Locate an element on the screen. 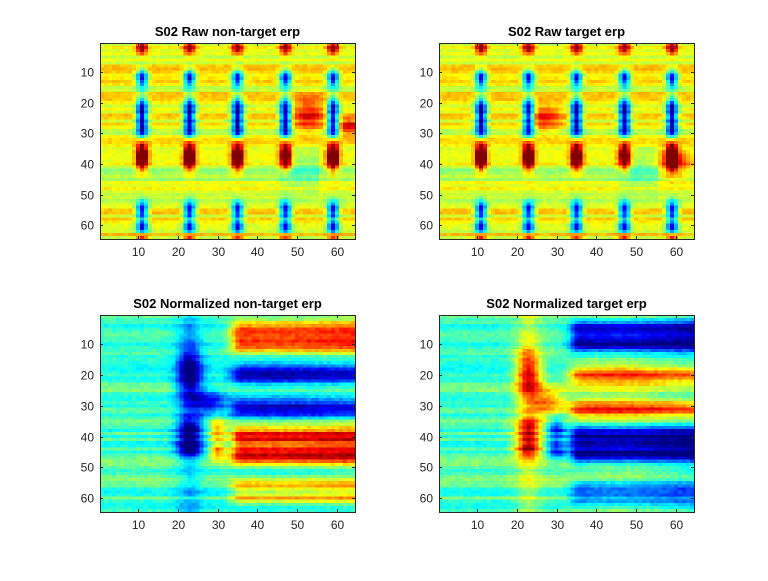  x-tick-label: 10 is located at coordinates (139, 252).